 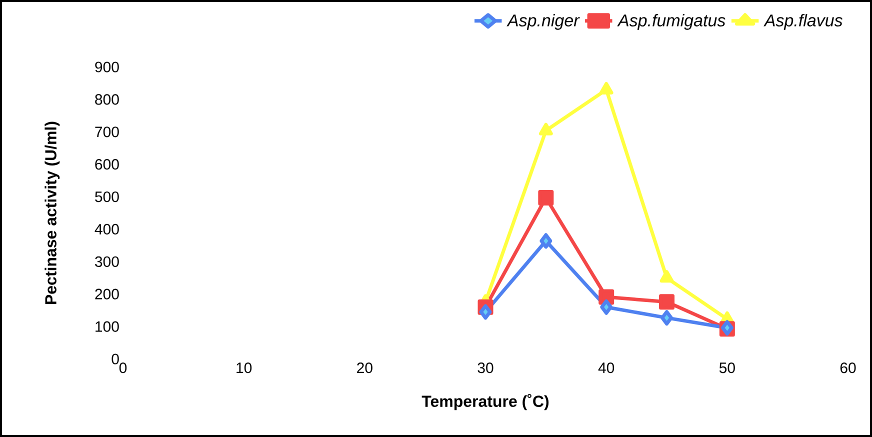 What do you see at coordinates (123, 368) in the screenshot?
I see `x-tick-label: 0` at bounding box center [123, 368].